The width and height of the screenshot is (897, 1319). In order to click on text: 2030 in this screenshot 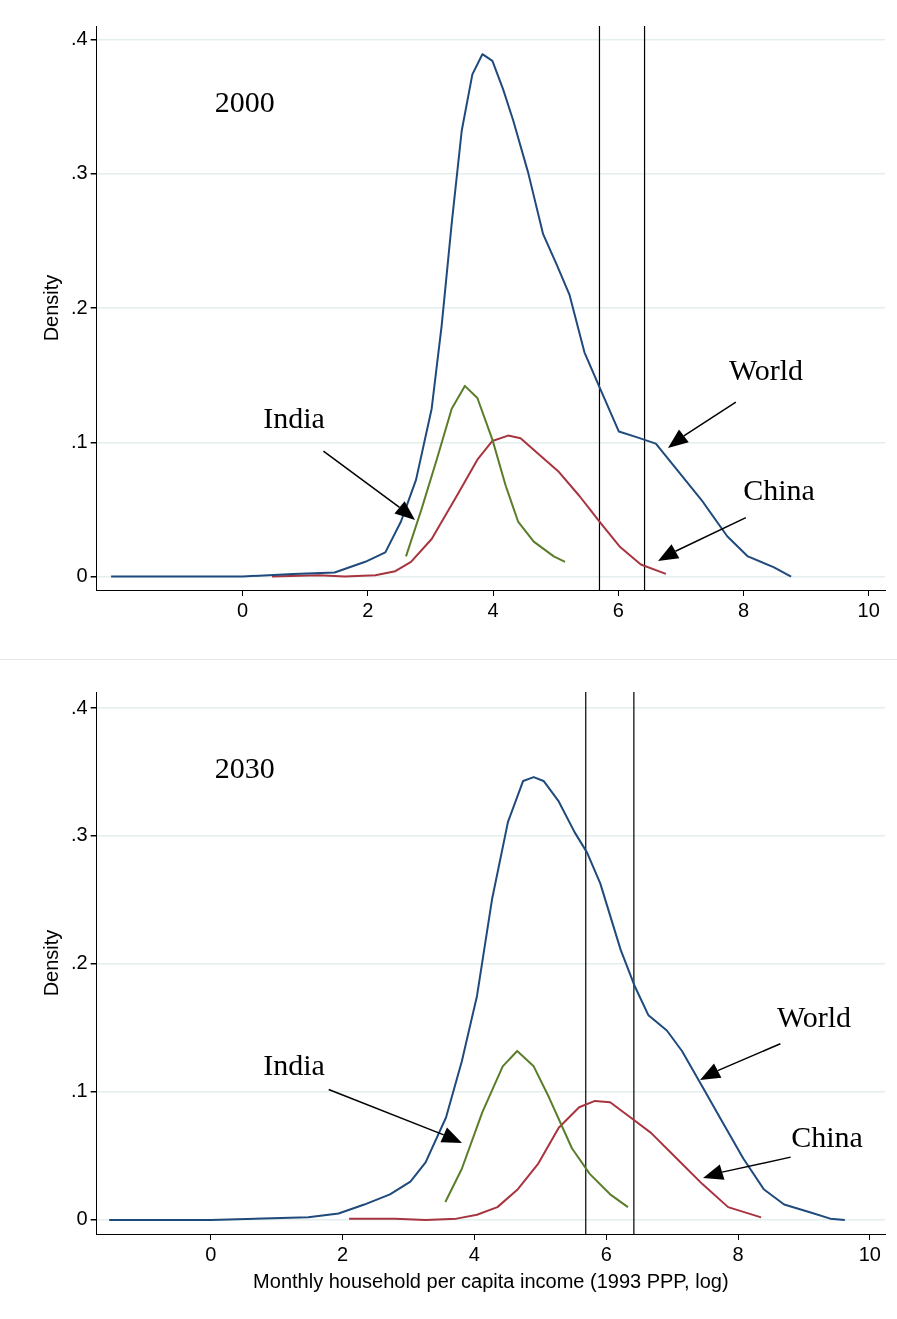, I will do `click(244, 767)`.